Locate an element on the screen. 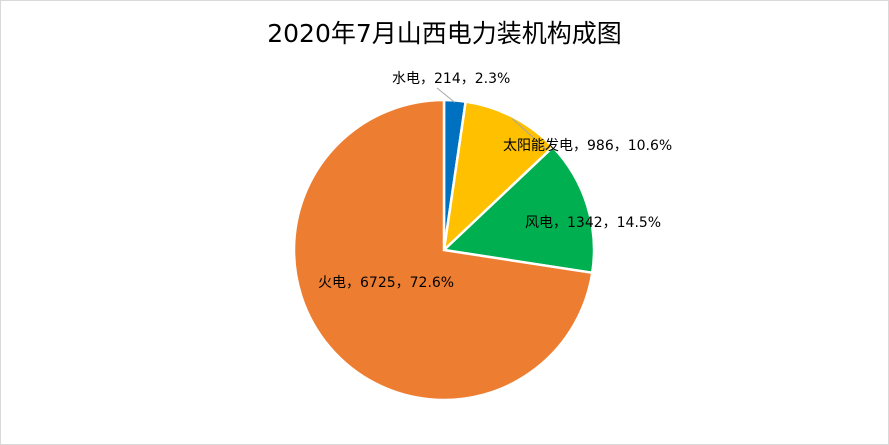  data-label-4: 火电，6725，72.6% is located at coordinates (386, 283).